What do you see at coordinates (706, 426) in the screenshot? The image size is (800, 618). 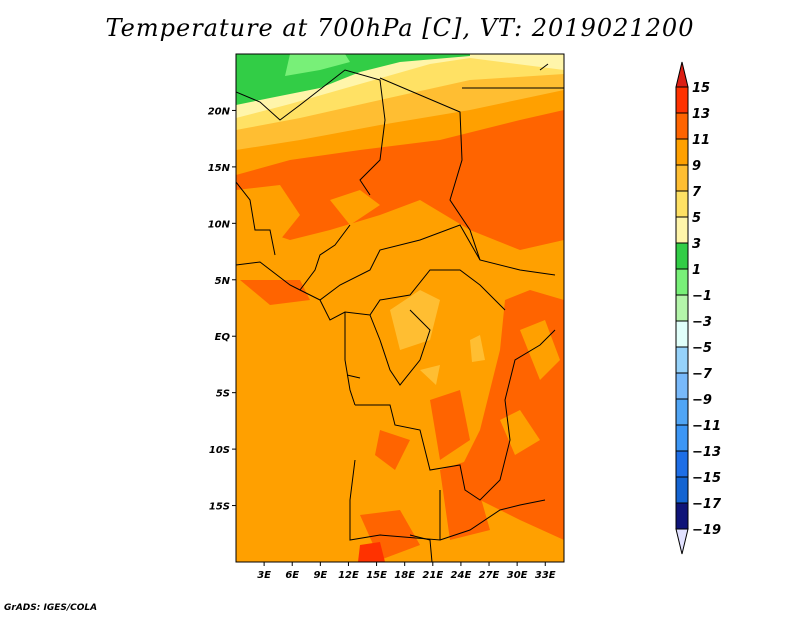 I see `colorbar-label: −11` at bounding box center [706, 426].